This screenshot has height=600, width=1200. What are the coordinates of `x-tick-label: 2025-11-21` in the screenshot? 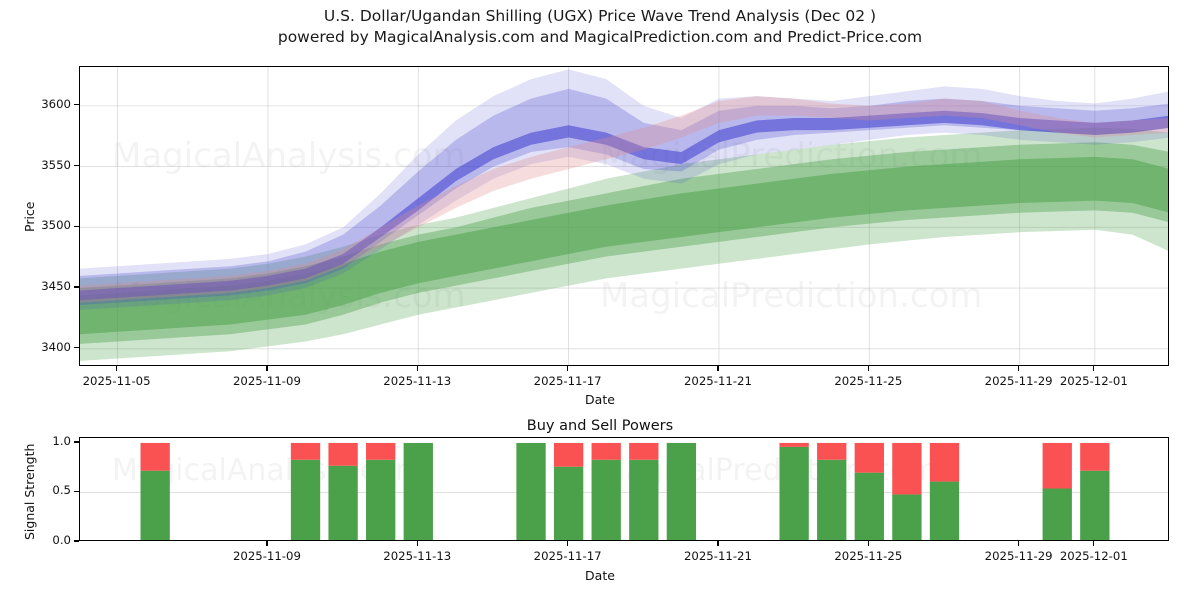 It's located at (717, 381).